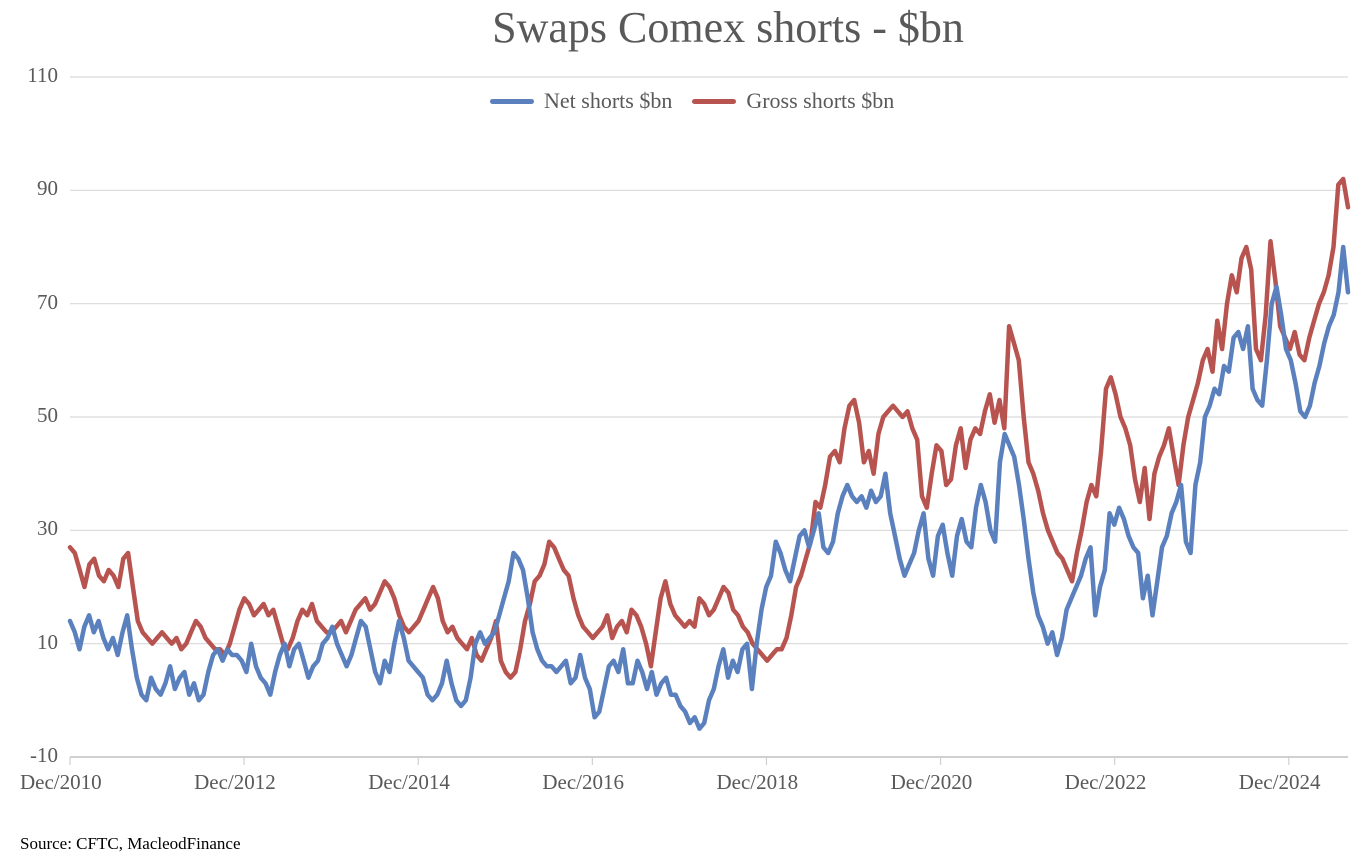 This screenshot has width=1364, height=864. I want to click on legend-label-net: Net shorts $bn, so click(608, 100).